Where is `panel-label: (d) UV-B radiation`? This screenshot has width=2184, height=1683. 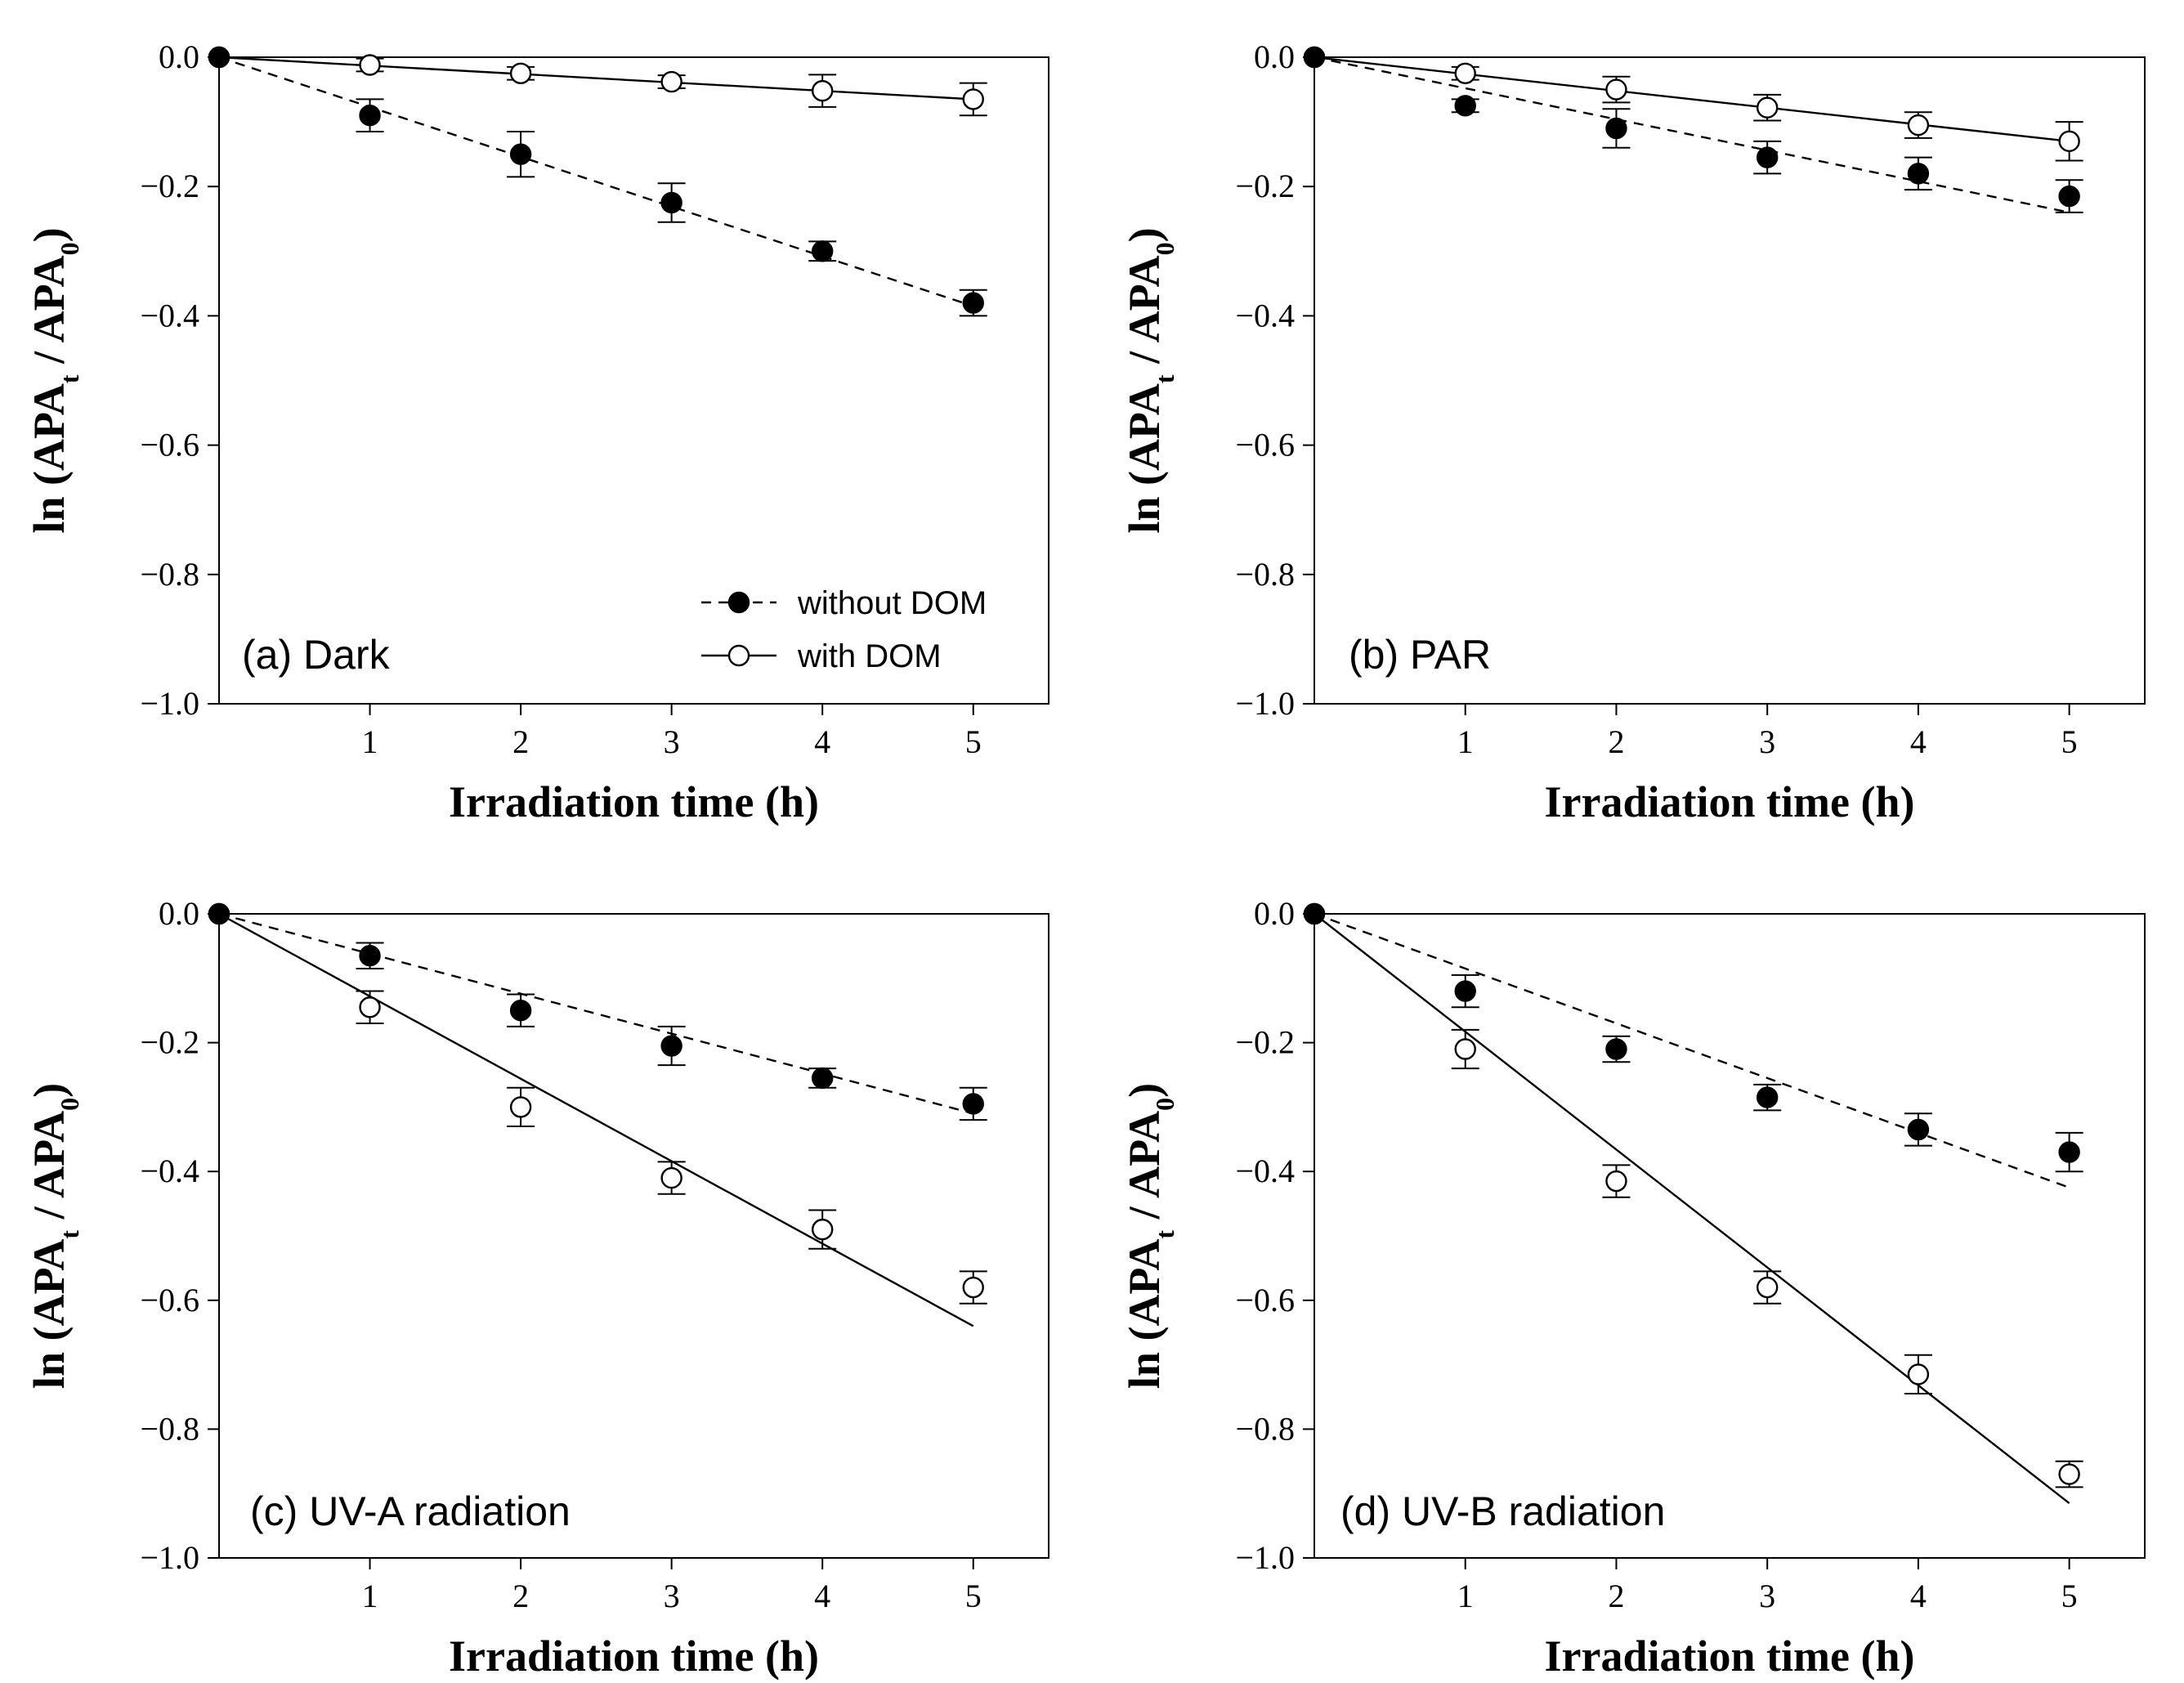 panel-label: (d) UV-B radiation is located at coordinates (1502, 1511).